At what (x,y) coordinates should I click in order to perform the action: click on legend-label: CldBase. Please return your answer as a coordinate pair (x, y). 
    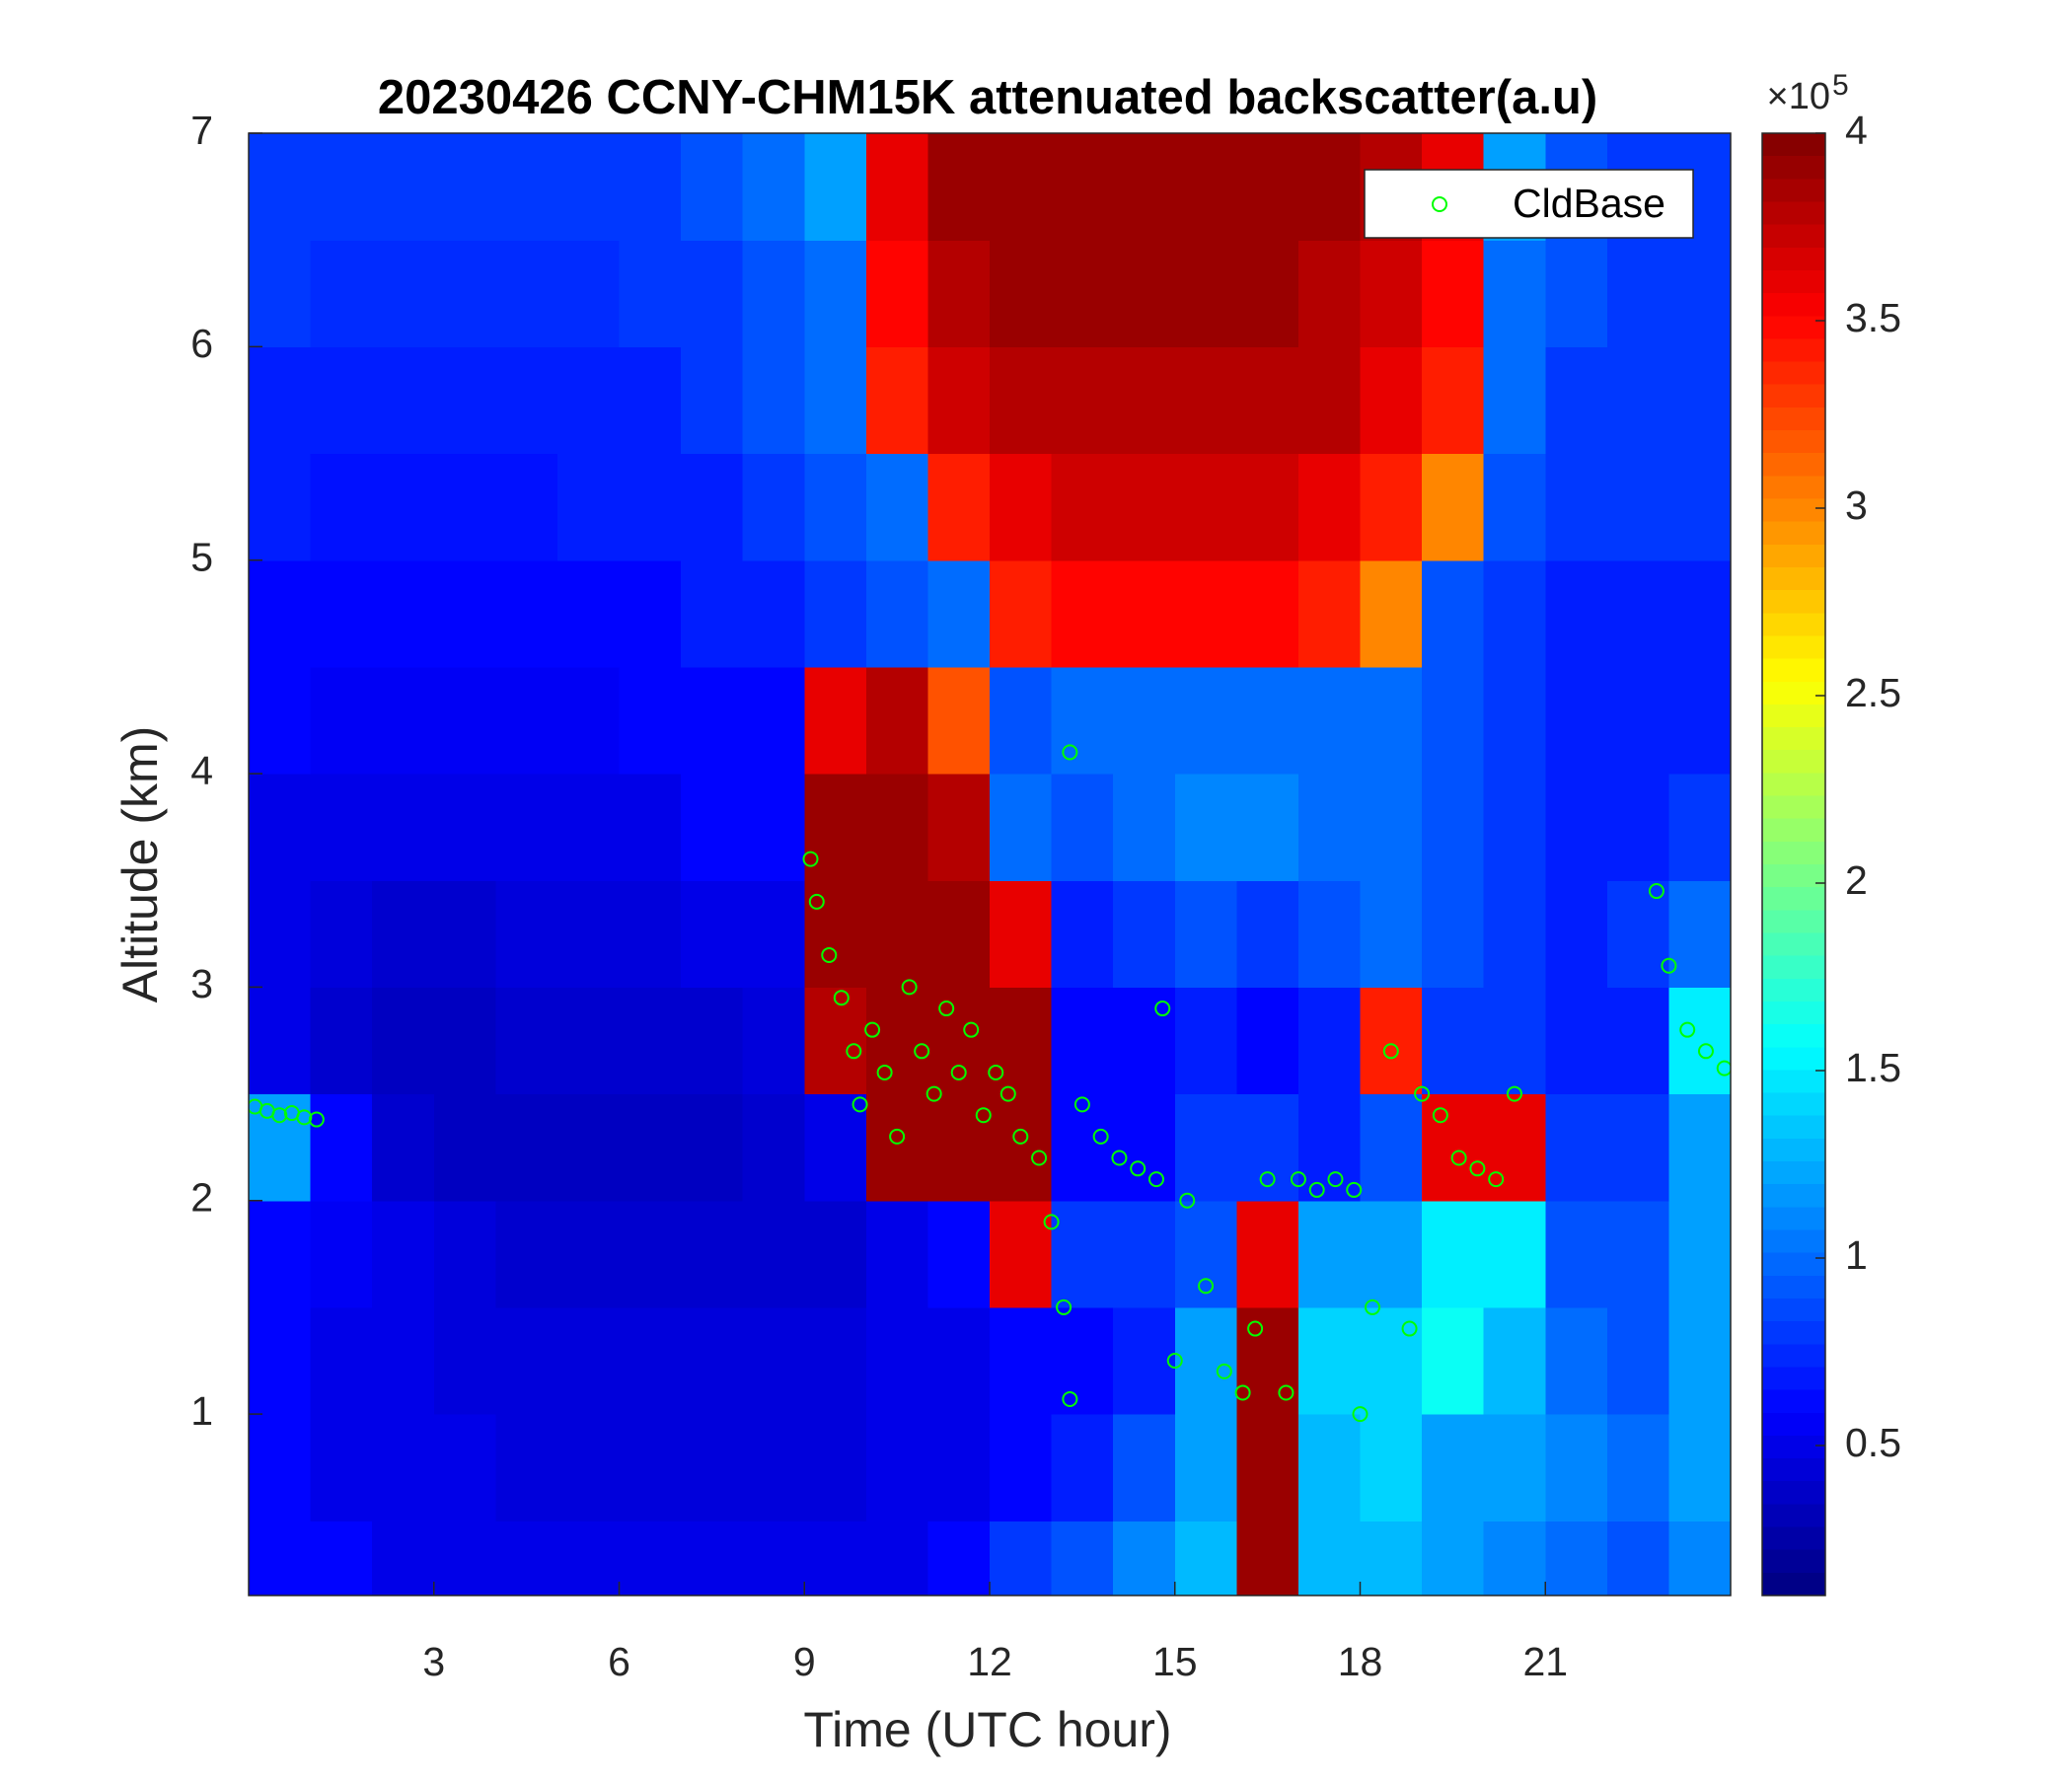
    Looking at the image, I should click on (1589, 204).